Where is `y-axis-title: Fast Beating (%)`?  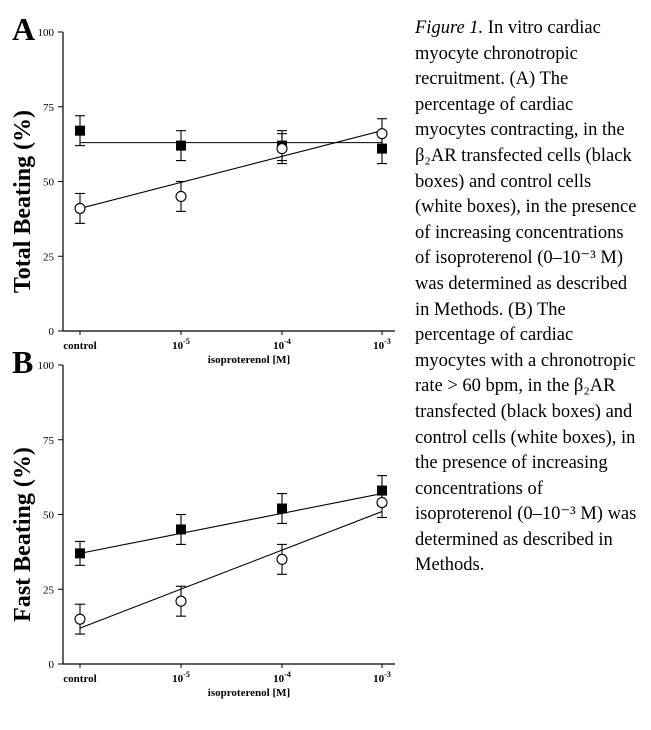 y-axis-title: Fast Beating (%) is located at coordinates (23, 534).